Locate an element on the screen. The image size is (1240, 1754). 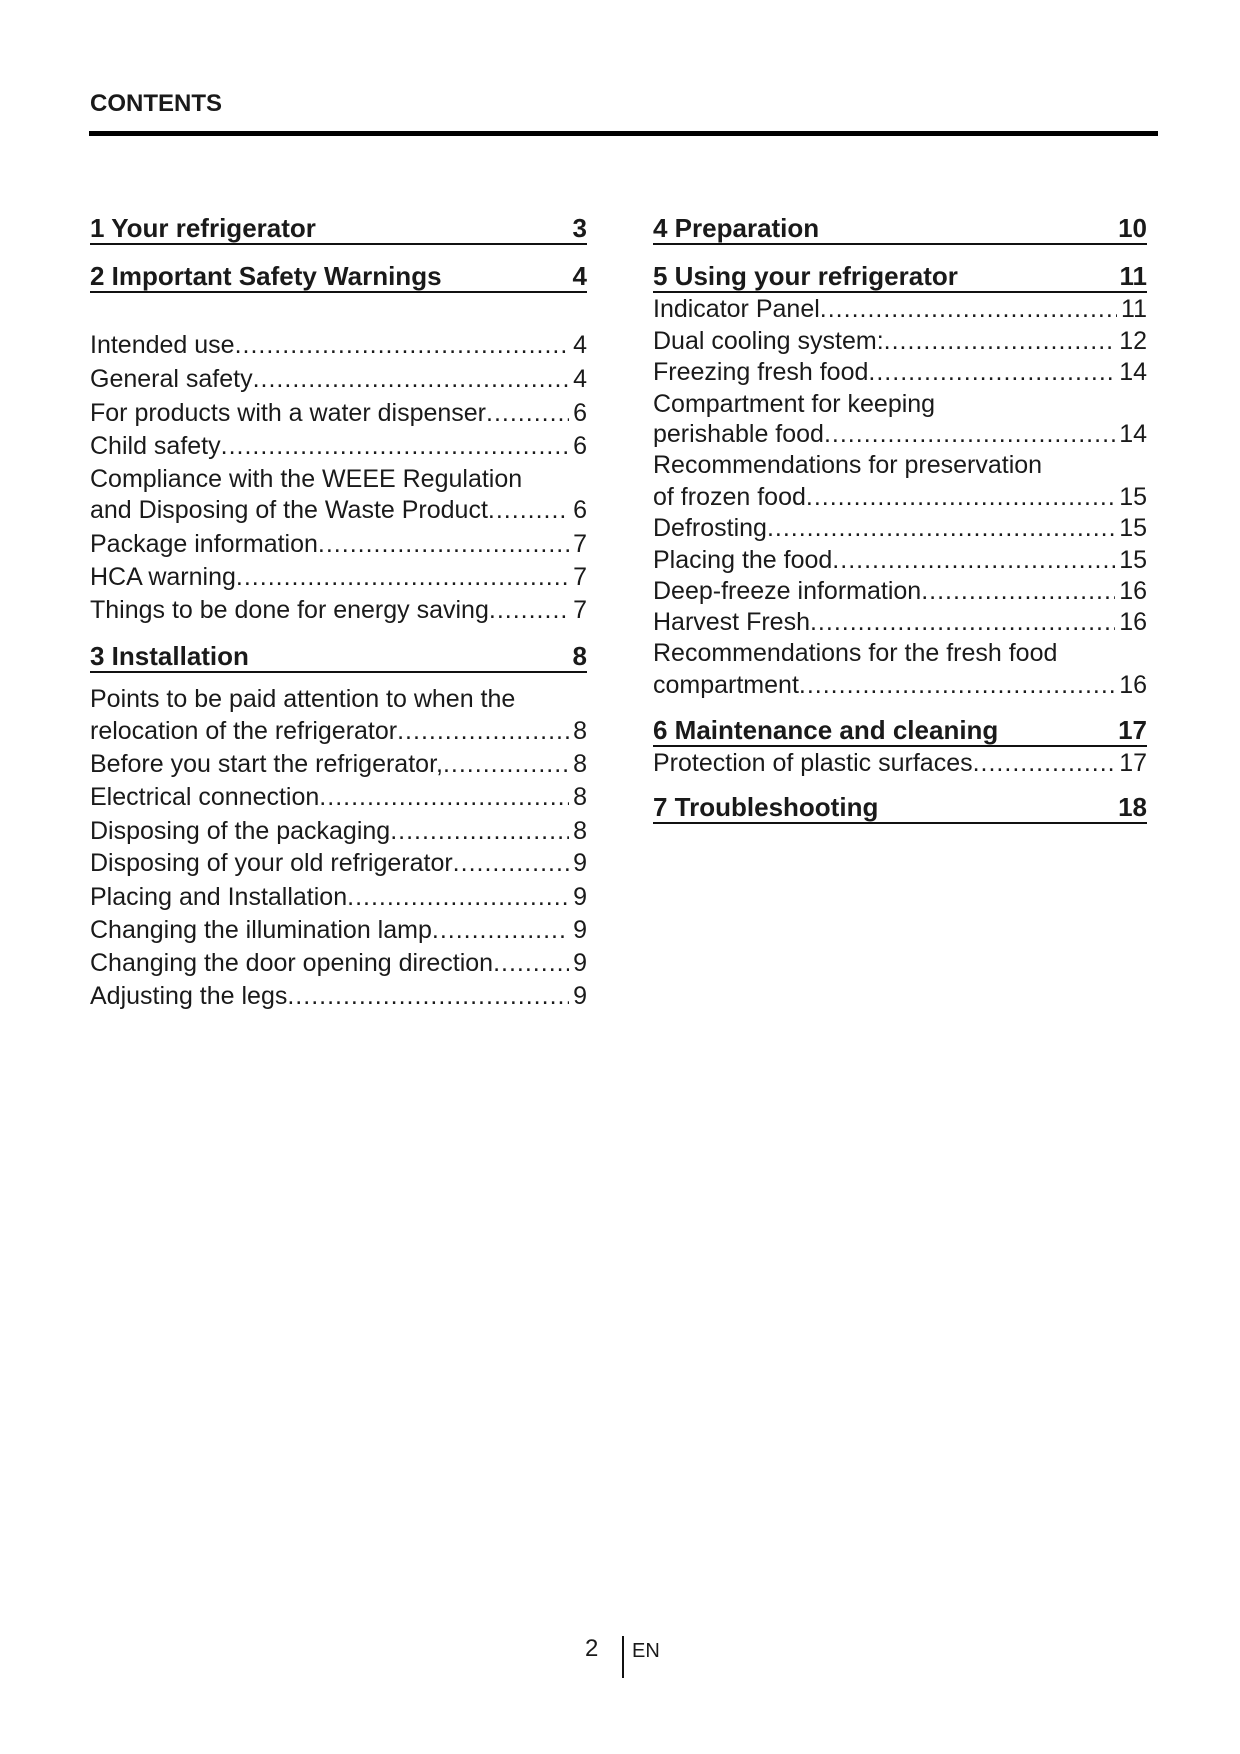
toc-entry: compartment 16 is located at coordinates (900, 684).